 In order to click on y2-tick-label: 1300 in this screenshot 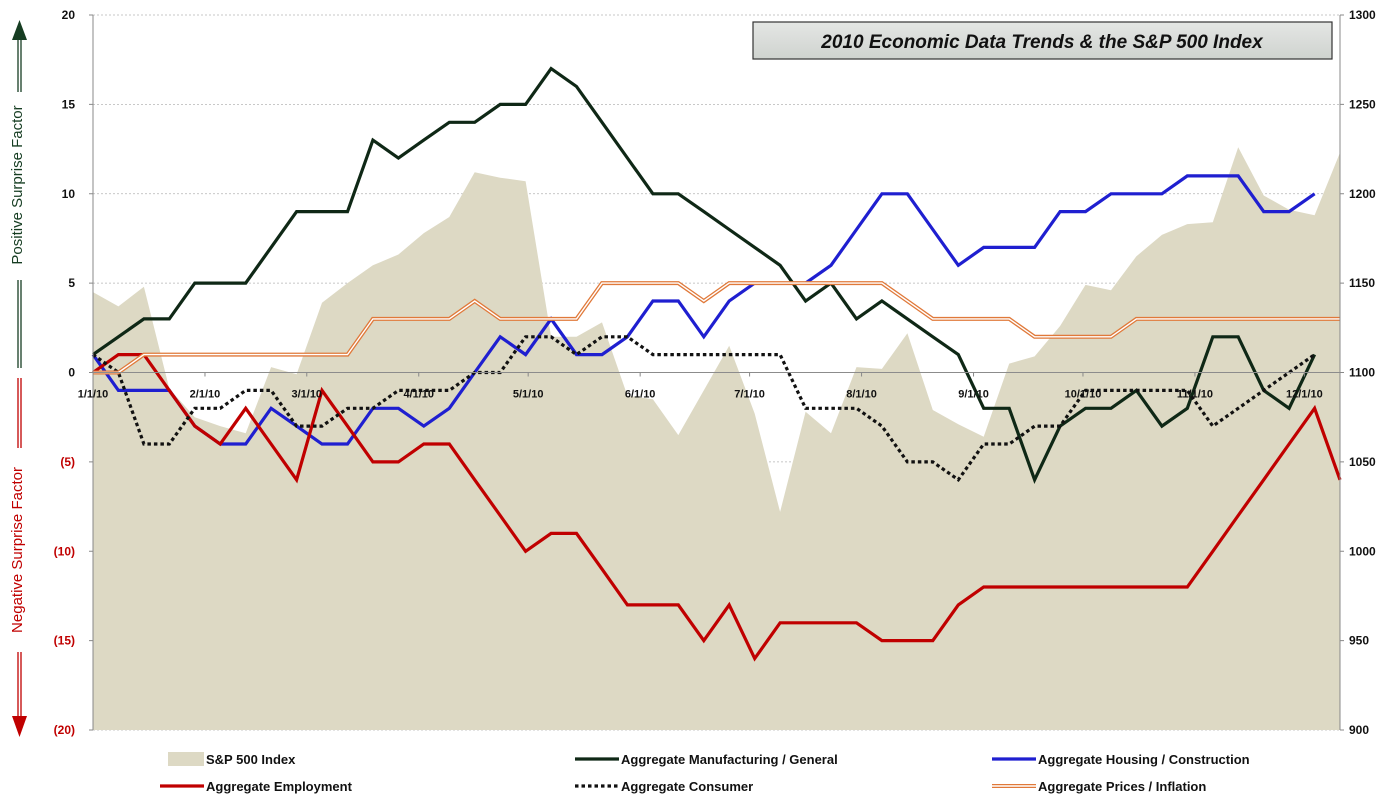, I will do `click(1362, 15)`.